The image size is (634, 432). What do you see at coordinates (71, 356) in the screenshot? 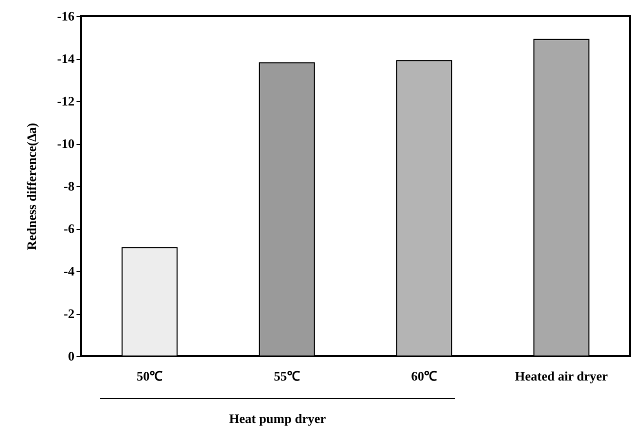
I see `y-tick-label: 0` at bounding box center [71, 356].